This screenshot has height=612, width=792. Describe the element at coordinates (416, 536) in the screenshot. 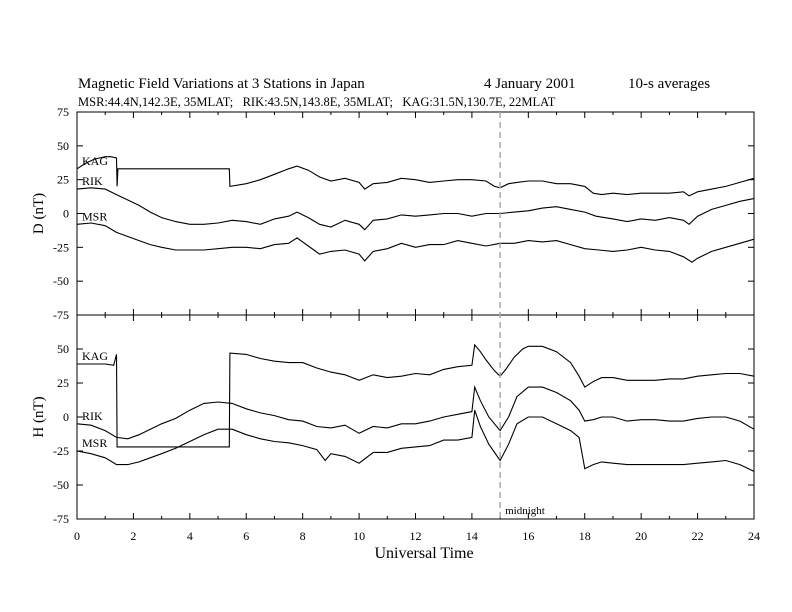

I see `x-tick-label: 12` at that location.